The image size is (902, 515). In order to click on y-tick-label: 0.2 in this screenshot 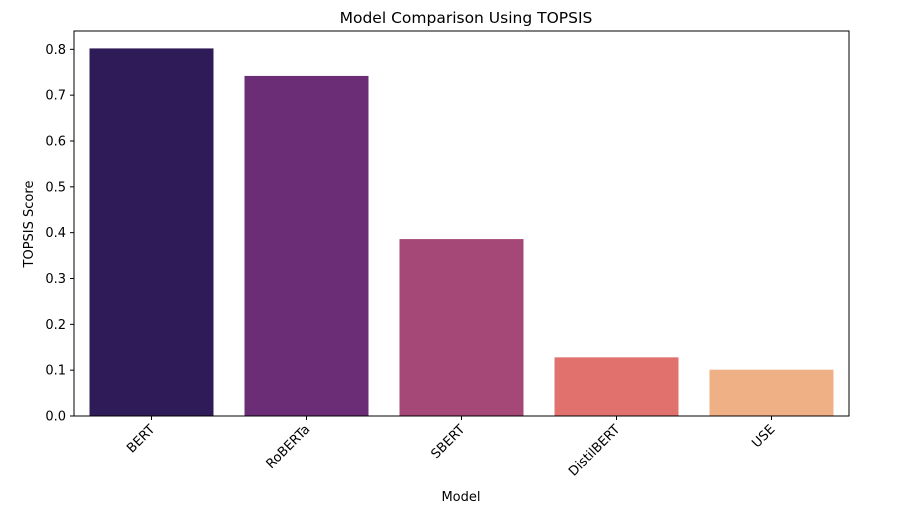, I will do `click(55, 325)`.